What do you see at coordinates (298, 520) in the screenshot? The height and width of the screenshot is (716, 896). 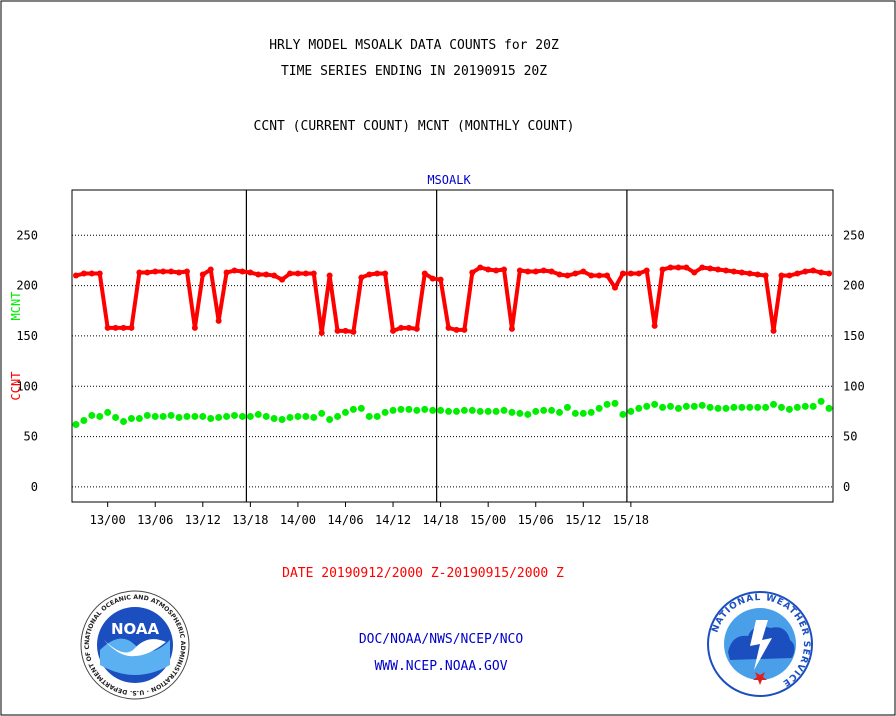 I see `x-tick-label: 14/00` at bounding box center [298, 520].